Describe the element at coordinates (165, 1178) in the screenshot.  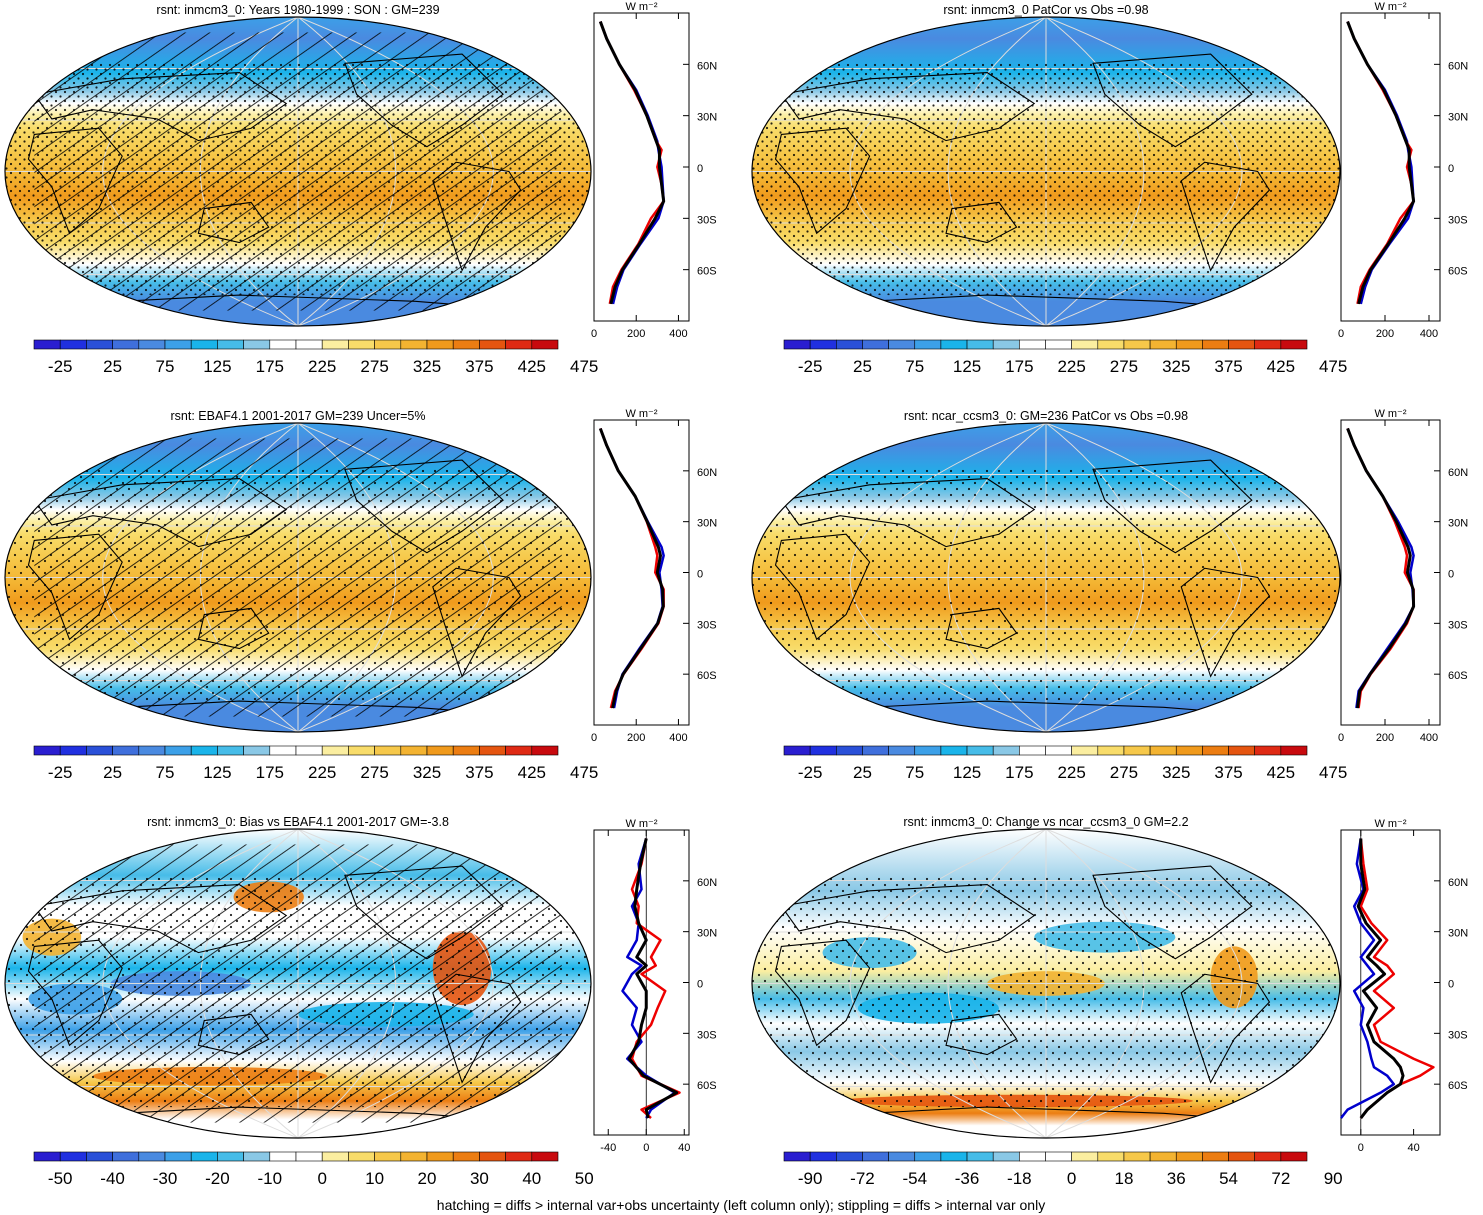
I see `colorbar-label: -30` at that location.